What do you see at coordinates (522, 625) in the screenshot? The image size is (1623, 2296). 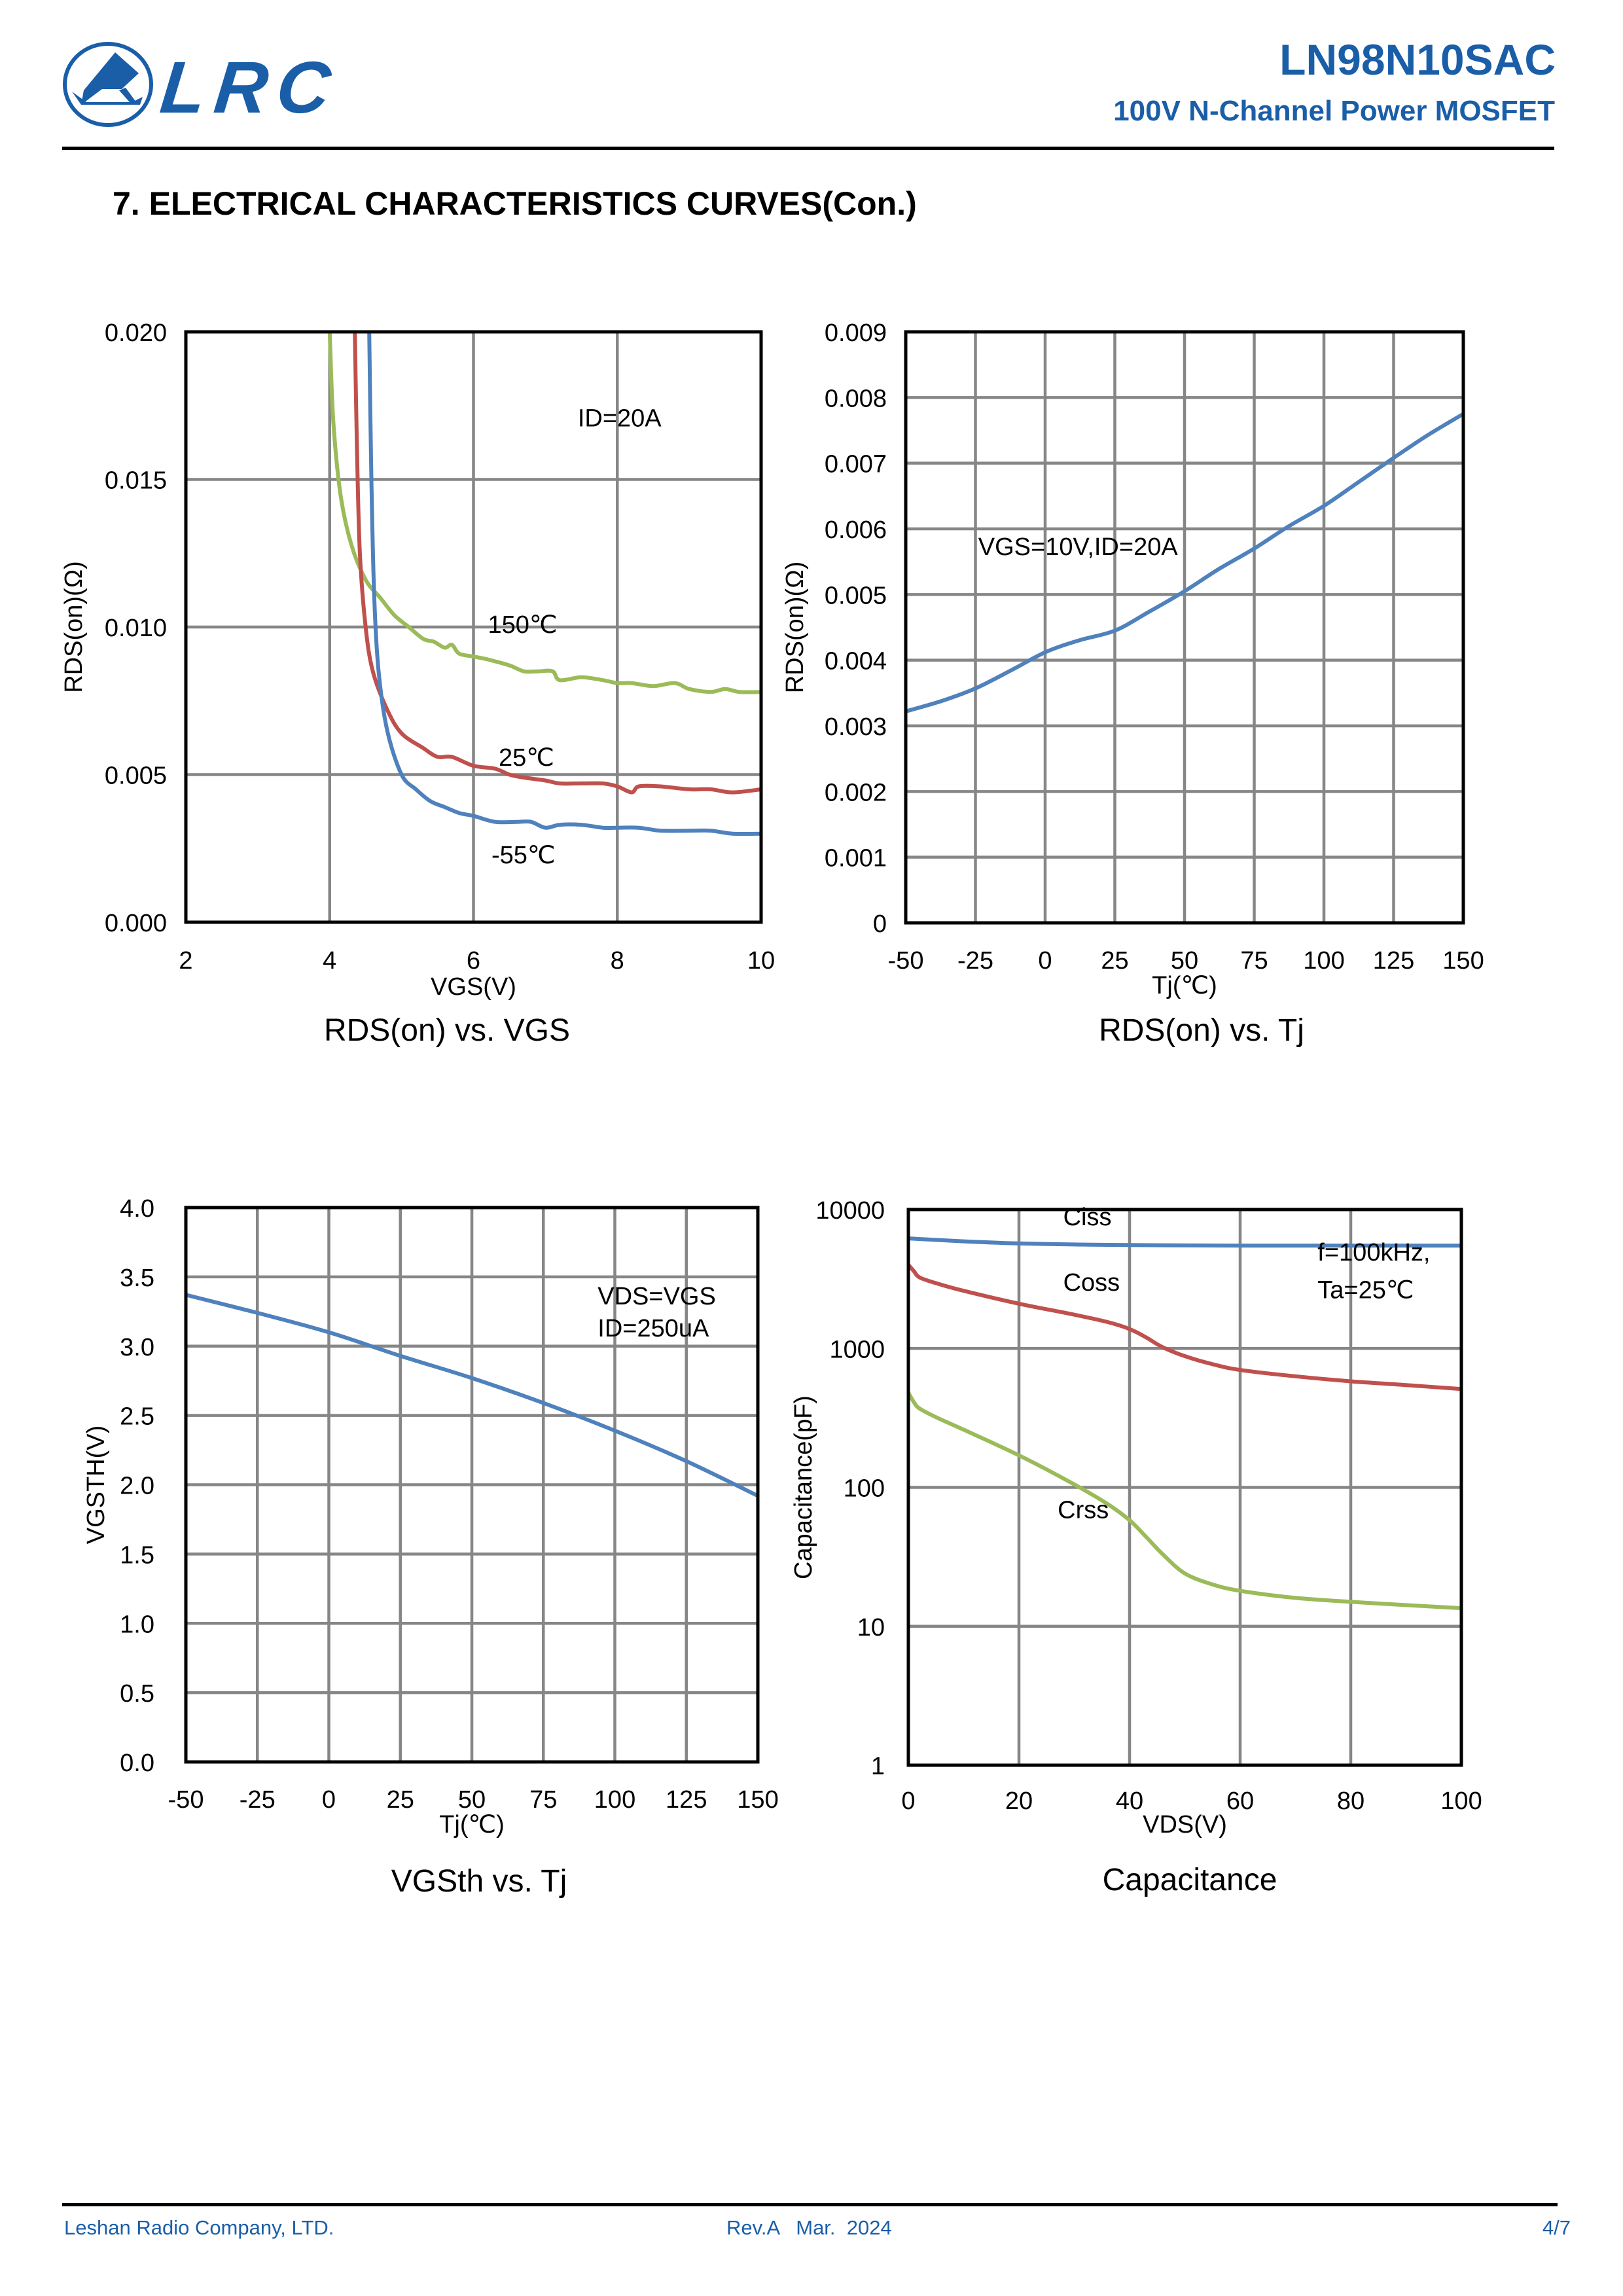 I see `chart-annotation: 150℃` at bounding box center [522, 625].